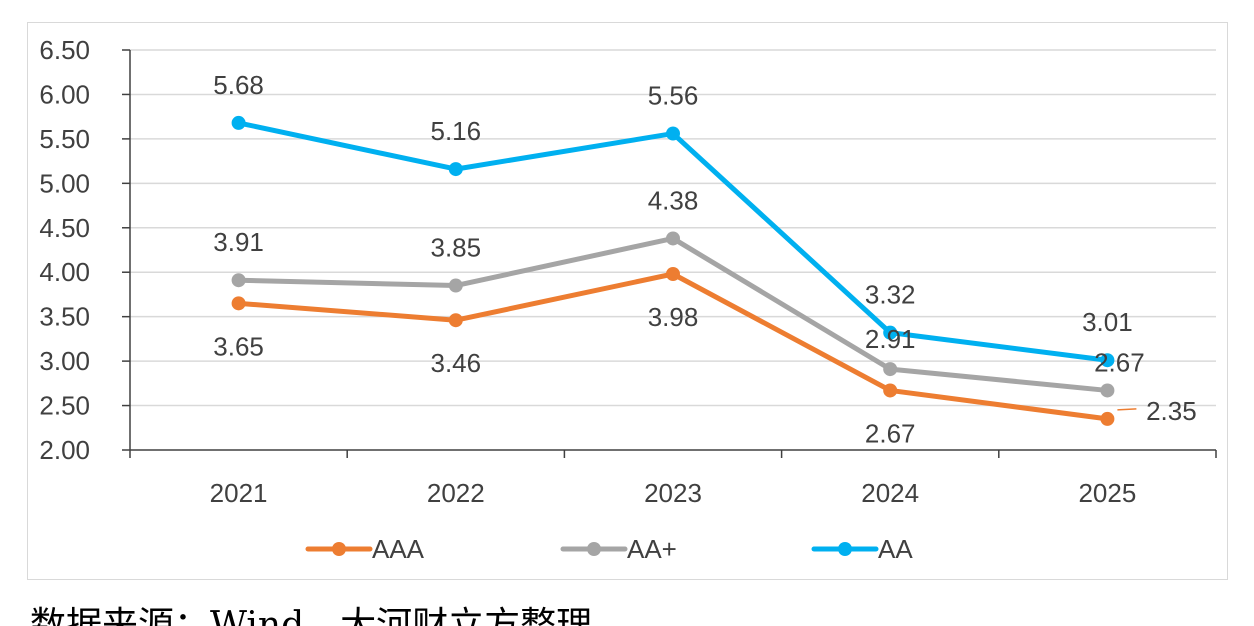 The width and height of the screenshot is (1254, 626). Describe the element at coordinates (890, 295) in the screenshot. I see `aa-label-2024: 3.32` at that location.